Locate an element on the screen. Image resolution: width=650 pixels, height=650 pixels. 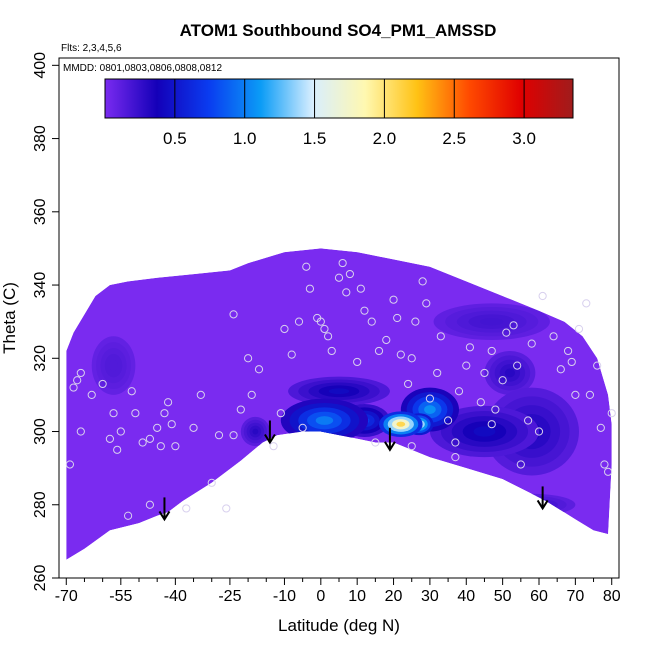
x-tick-label: 40 is located at coordinates (466, 596).